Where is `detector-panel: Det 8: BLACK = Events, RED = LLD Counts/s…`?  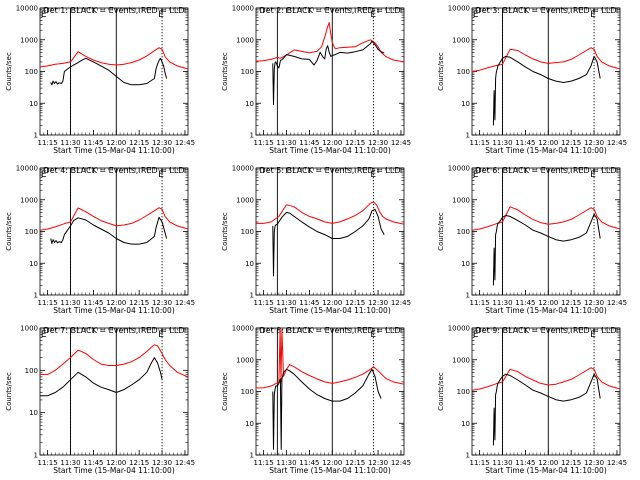
detector-panel: Det 8: BLACK = Events, RED = LLD Counts/s… is located at coordinates (316, 400).